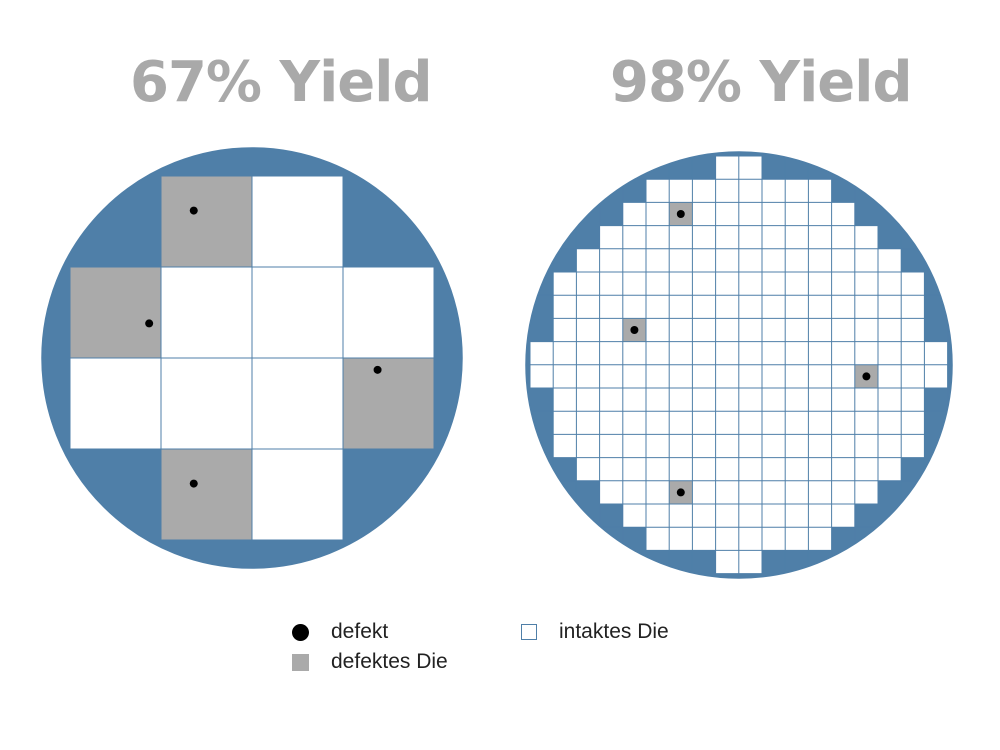 This screenshot has height=750, width=1000. What do you see at coordinates (761, 82) in the screenshot?
I see `wafer-right-title: 98% Yield` at bounding box center [761, 82].